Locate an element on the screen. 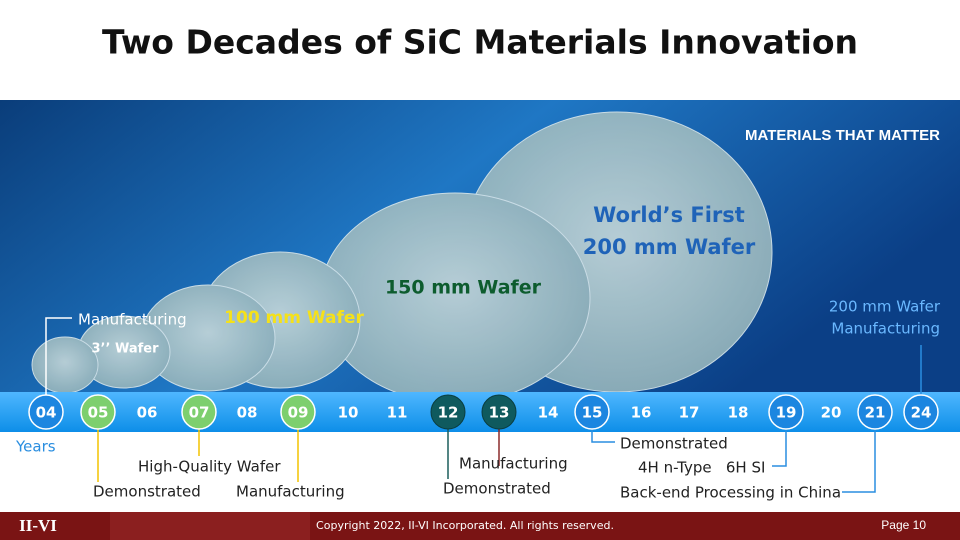 This screenshot has width=960, height=540. year-label: 19 is located at coordinates (786, 413).